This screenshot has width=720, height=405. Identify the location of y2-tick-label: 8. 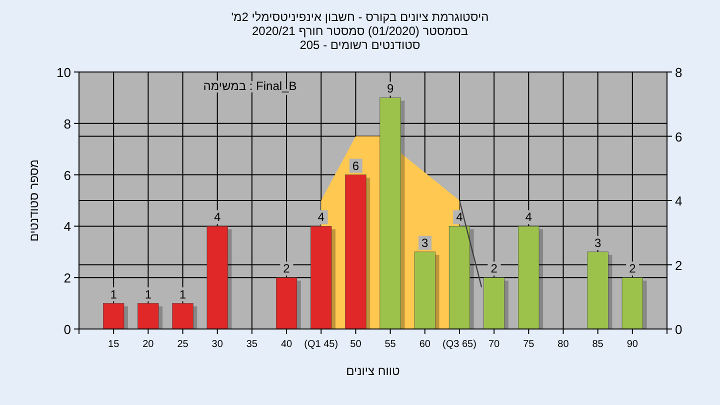
(678, 72).